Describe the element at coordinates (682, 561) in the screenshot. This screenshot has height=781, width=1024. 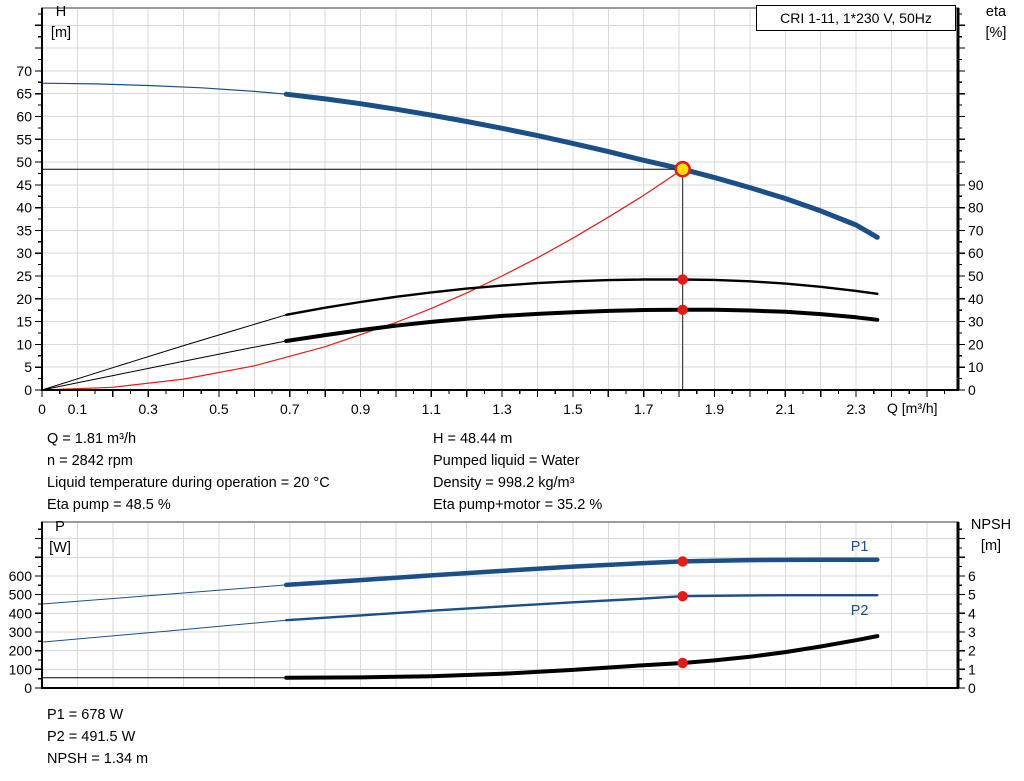
I see `p1-point` at that location.